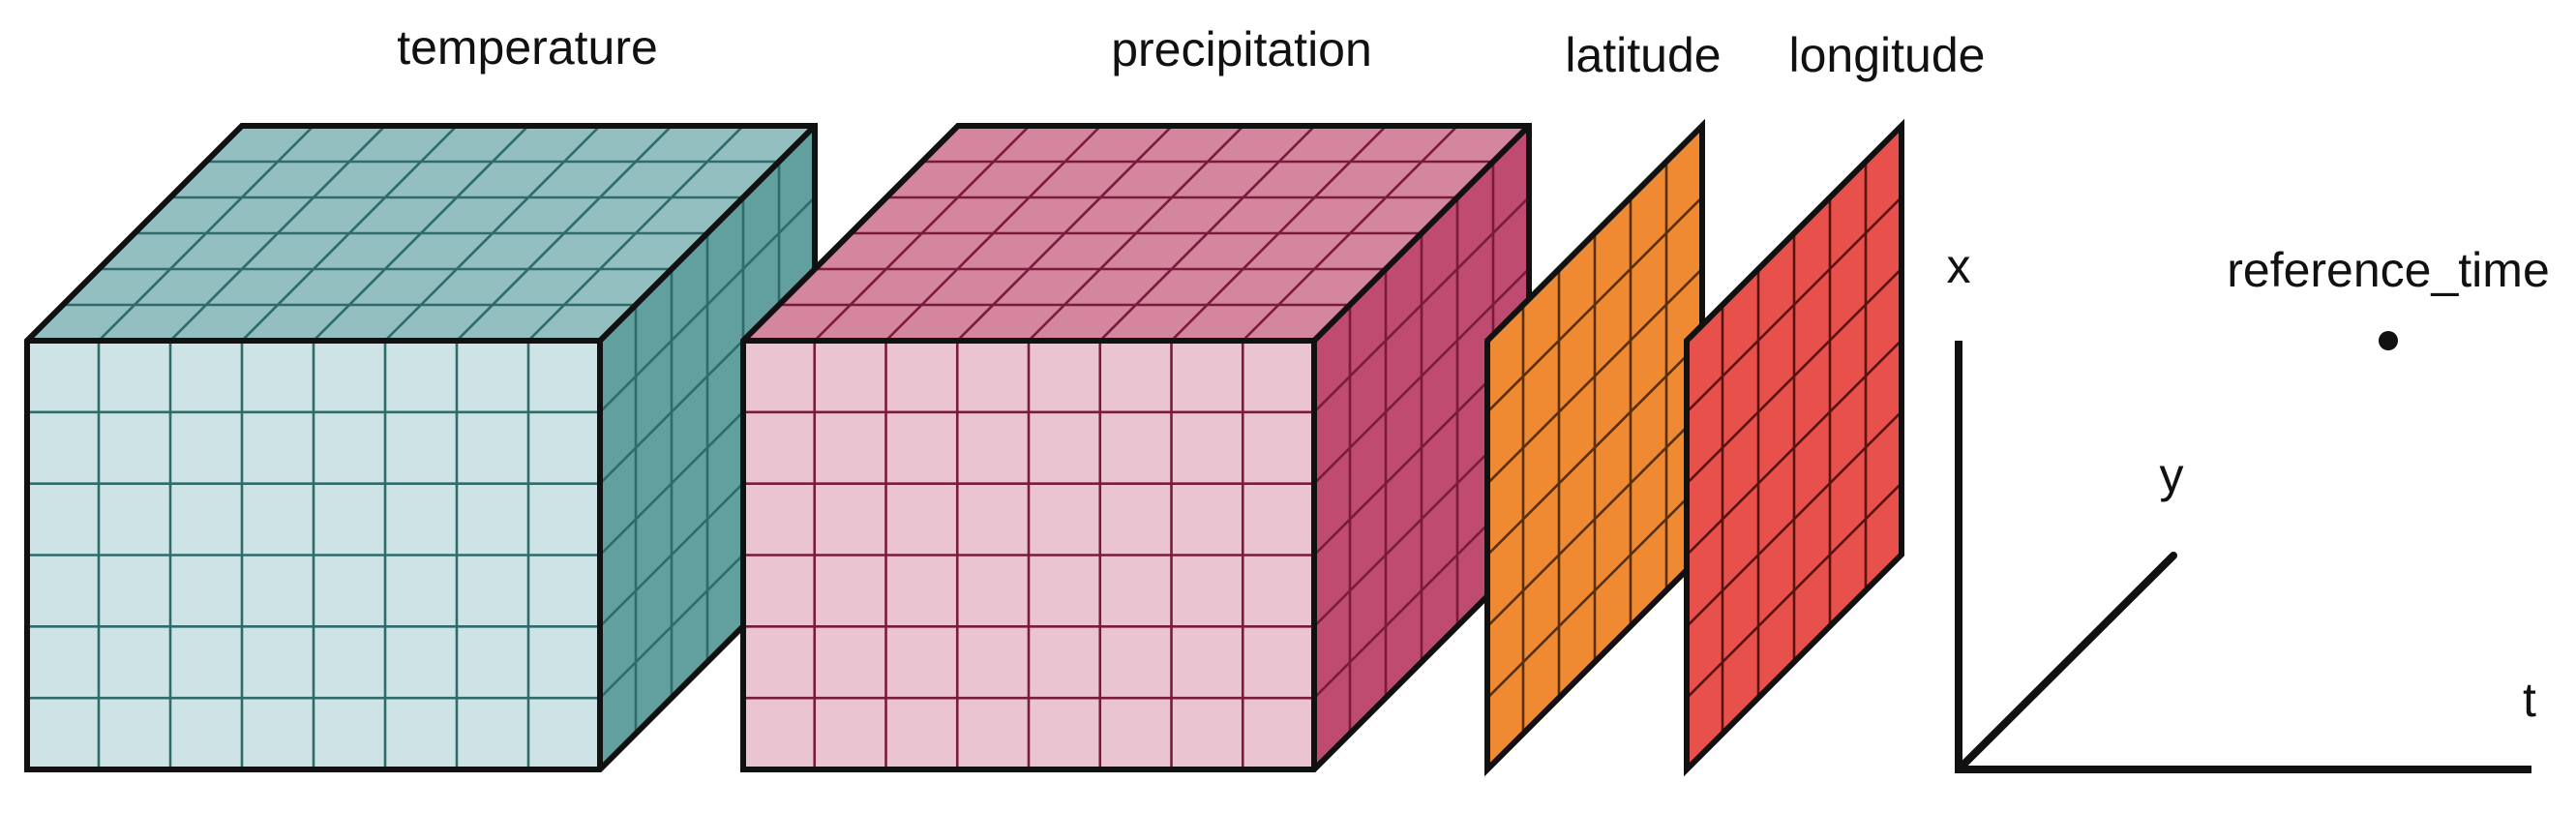 This screenshot has height=813, width=2576. I want to click on temperature-label: temperature, so click(527, 47).